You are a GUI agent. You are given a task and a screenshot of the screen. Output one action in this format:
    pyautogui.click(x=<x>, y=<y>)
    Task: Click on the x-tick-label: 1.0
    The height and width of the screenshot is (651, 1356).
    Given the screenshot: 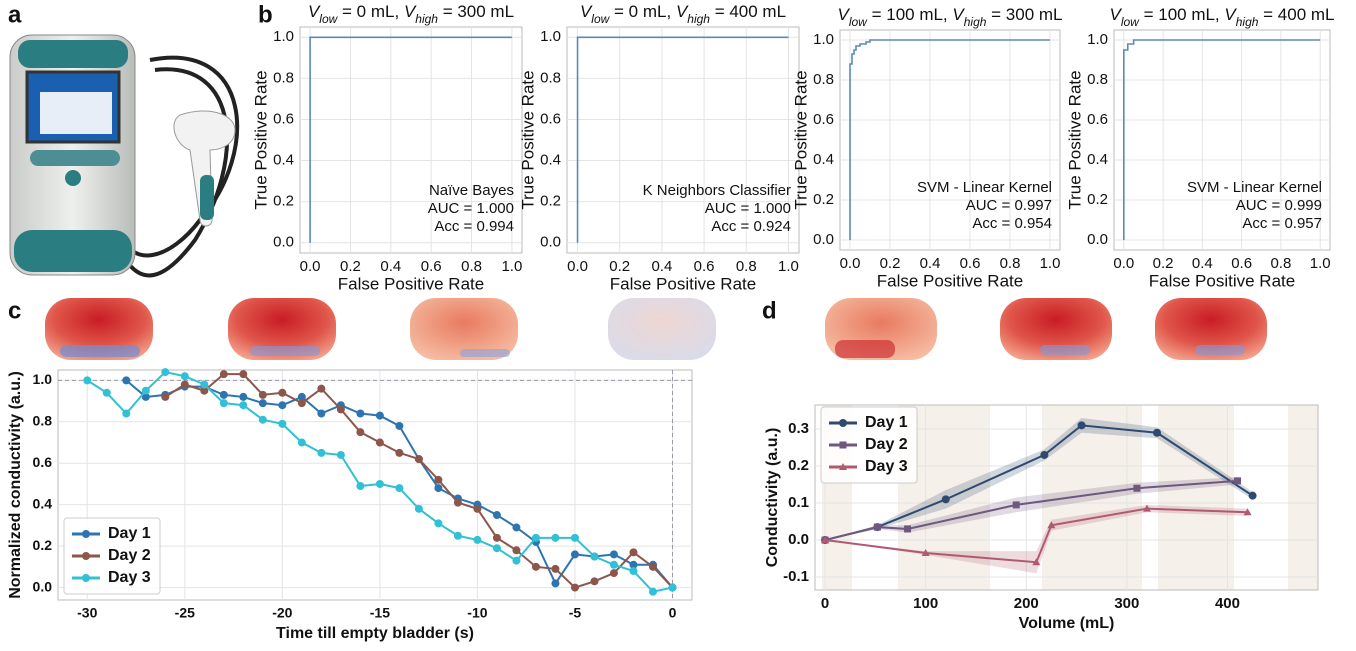 What is the action you would take?
    pyautogui.click(x=511, y=266)
    